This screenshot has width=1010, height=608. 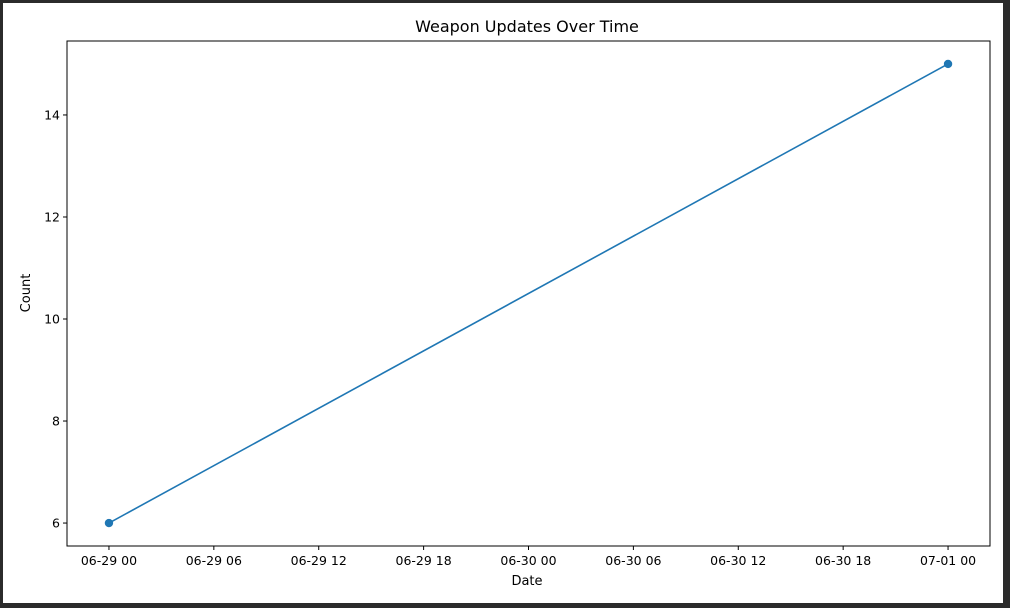 I want to click on y-tick-label: 6, so click(x=56, y=523).